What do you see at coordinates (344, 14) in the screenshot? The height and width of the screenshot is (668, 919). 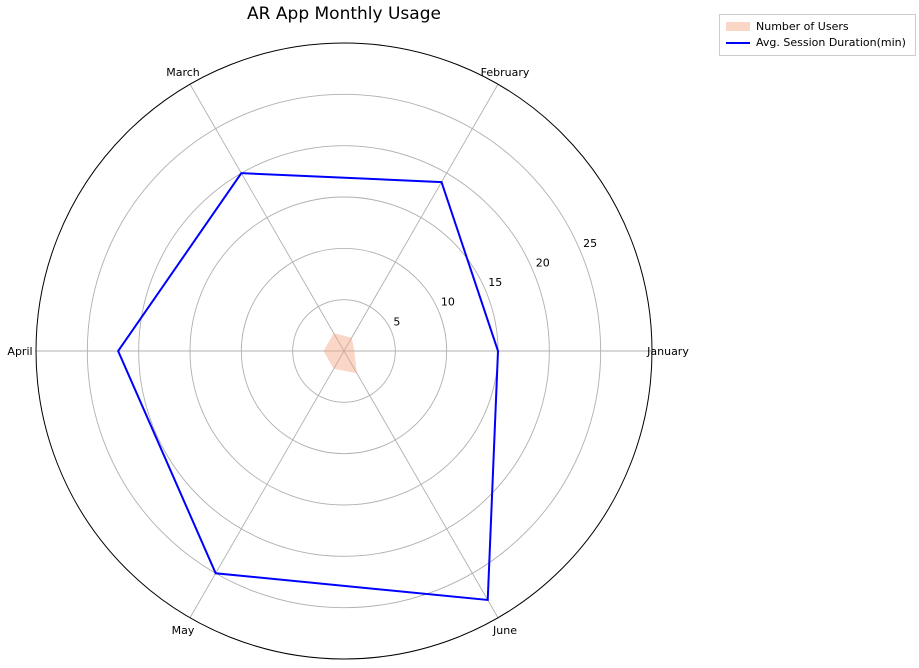 I see `chart-title-text: AR App Monthly Usage` at bounding box center [344, 14].